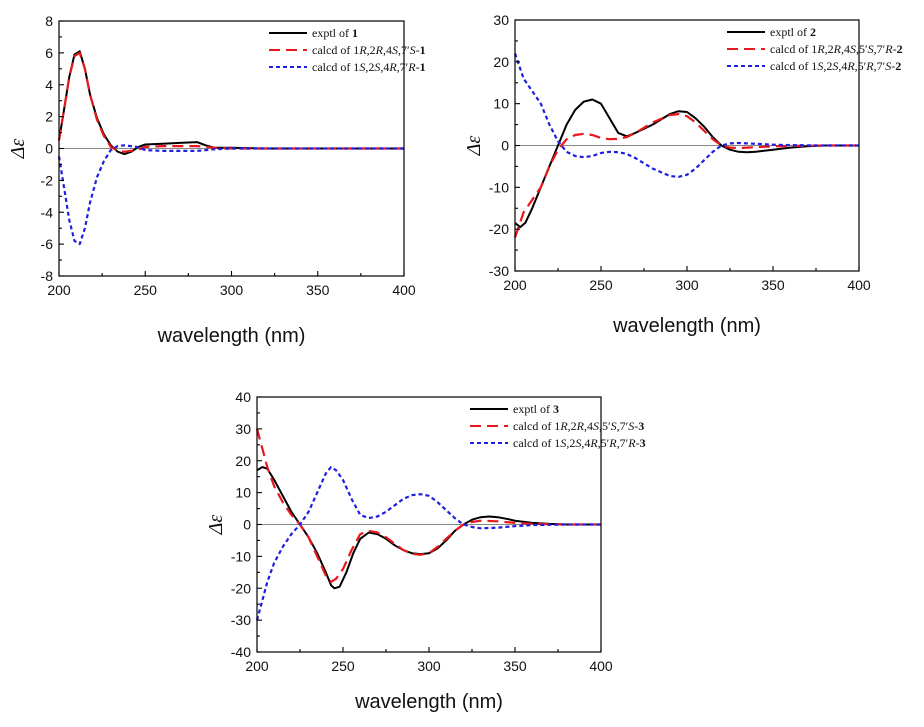 This screenshot has height=727, width=924. I want to click on y-tick-label: -2, so click(47, 180).